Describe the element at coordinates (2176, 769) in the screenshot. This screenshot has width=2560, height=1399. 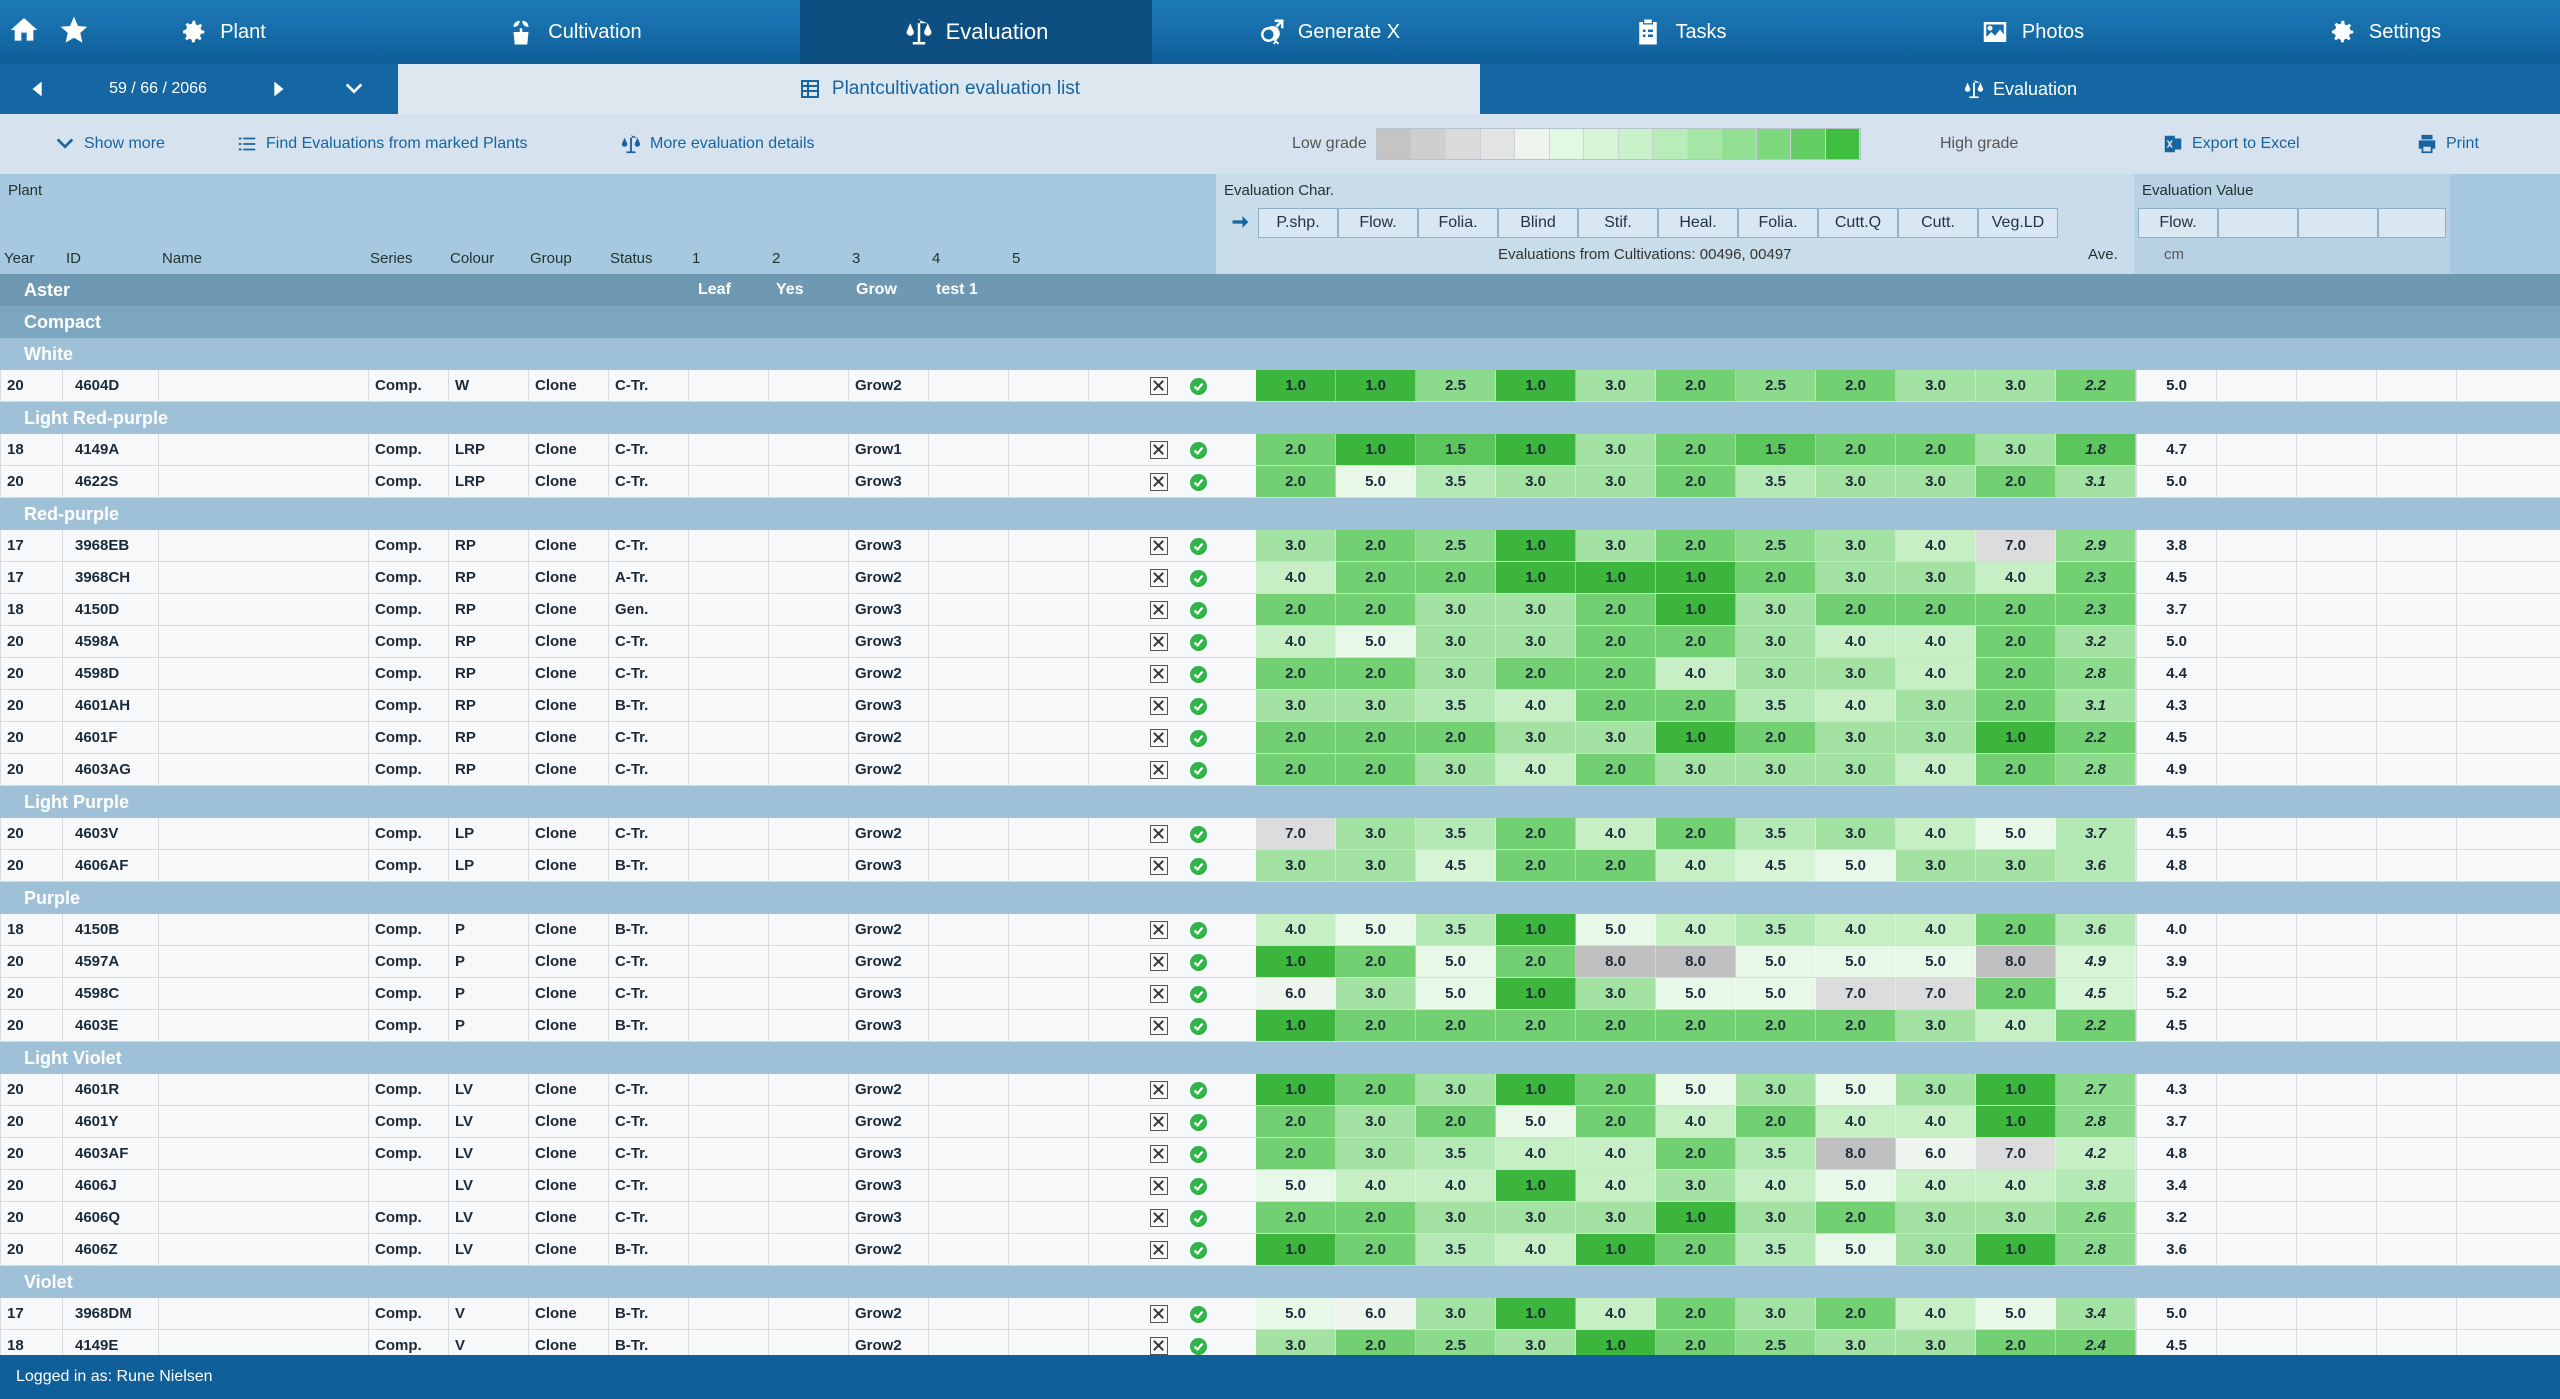
I see `value-cell: 4.9` at that location.